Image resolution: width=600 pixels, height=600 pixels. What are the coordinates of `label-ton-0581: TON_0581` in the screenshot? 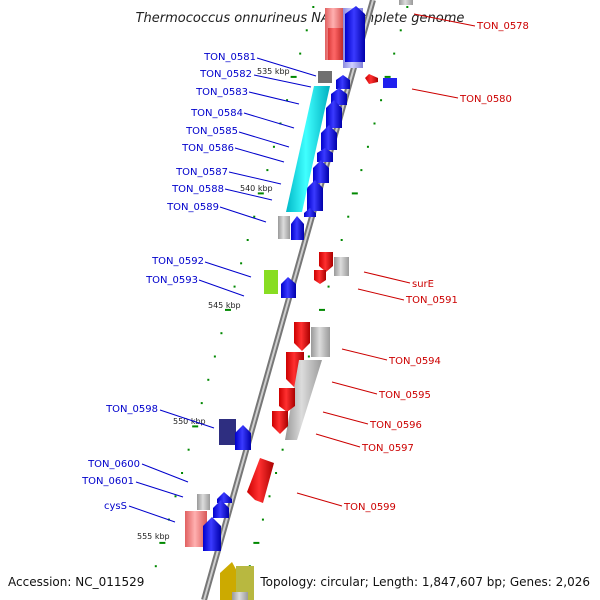 It's located at (229, 57).